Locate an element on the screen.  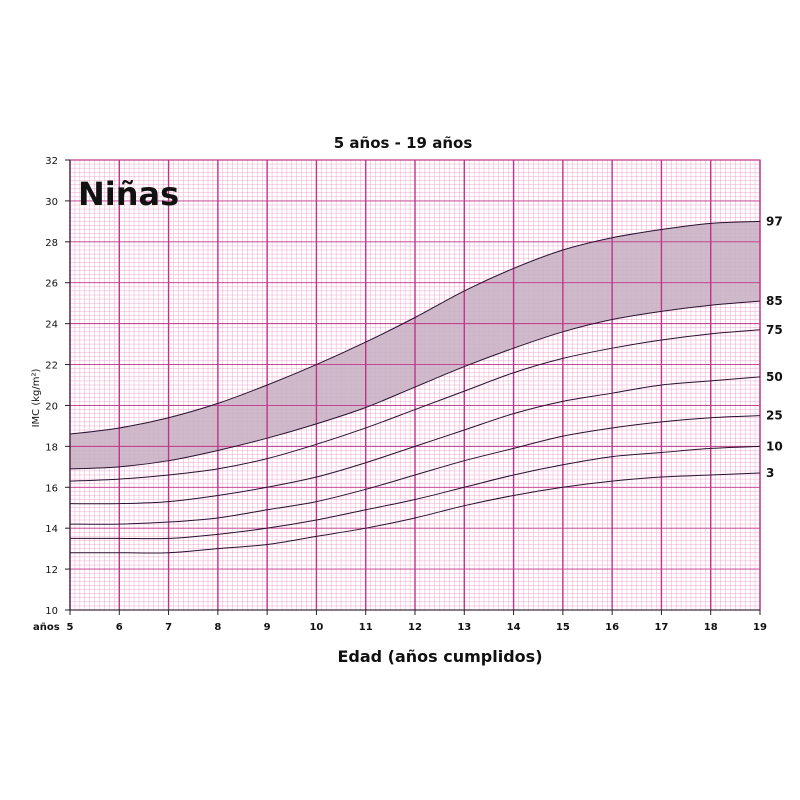
y-tick-label: 24 is located at coordinates (51, 325).